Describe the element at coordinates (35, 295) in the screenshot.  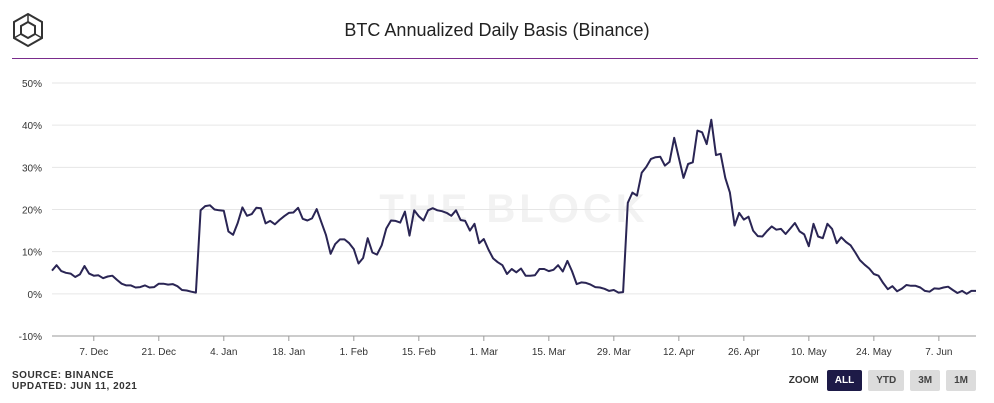
I see `y-tick-label: 0%` at that location.